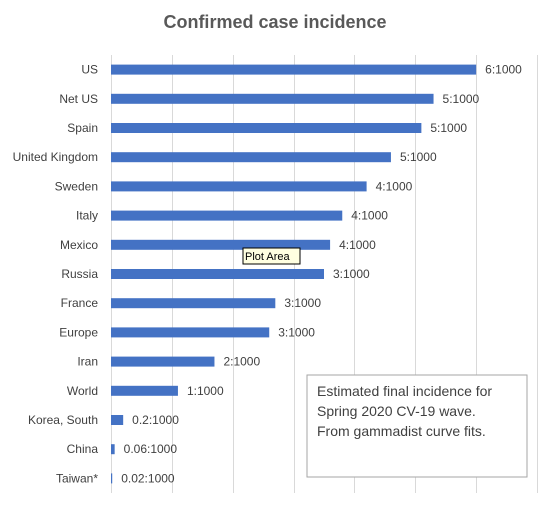  What do you see at coordinates (89, 70) in the screenshot?
I see `category-label: US` at bounding box center [89, 70].